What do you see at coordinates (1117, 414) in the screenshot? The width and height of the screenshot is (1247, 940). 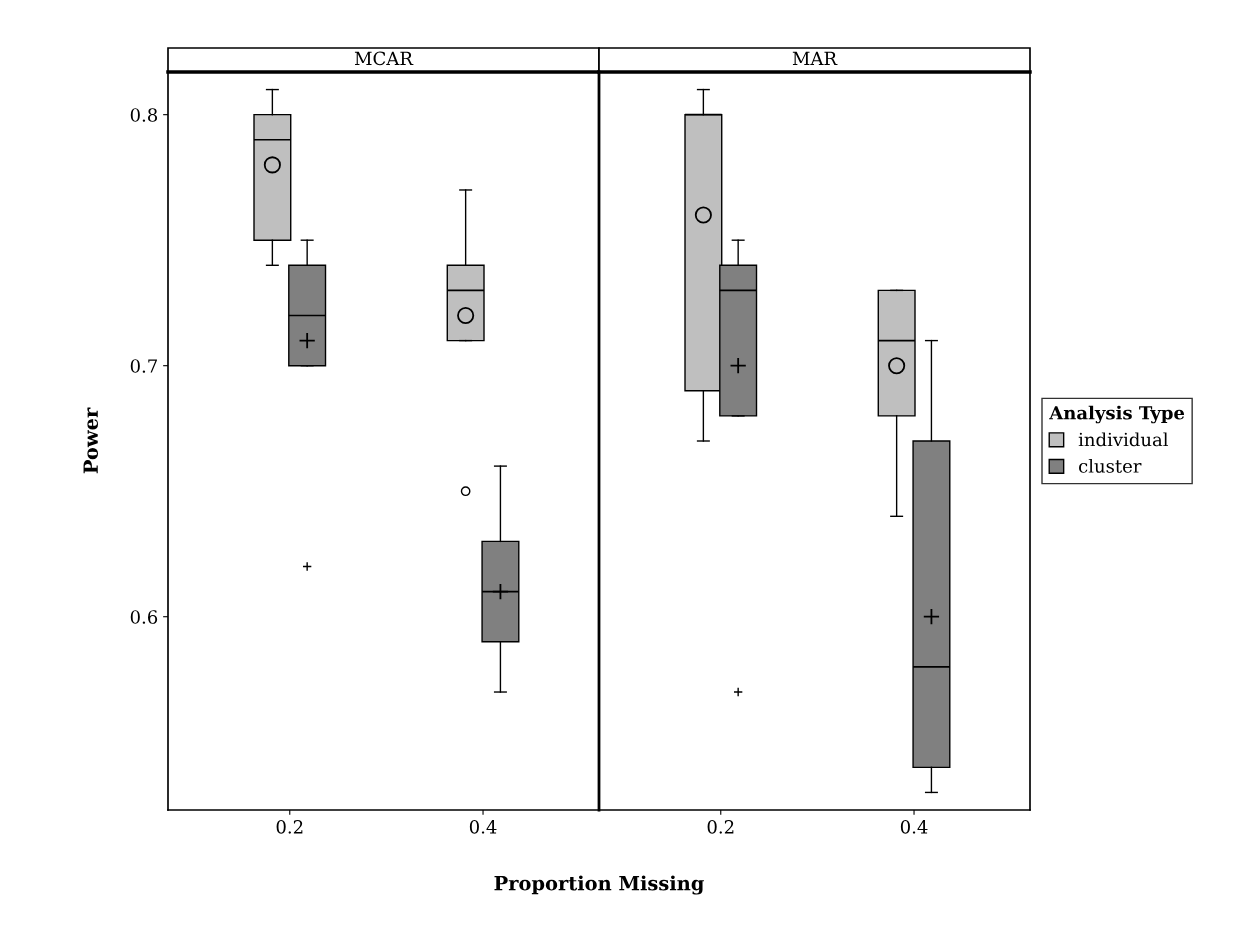 I see `legend-title: Analysis Type` at bounding box center [1117, 414].